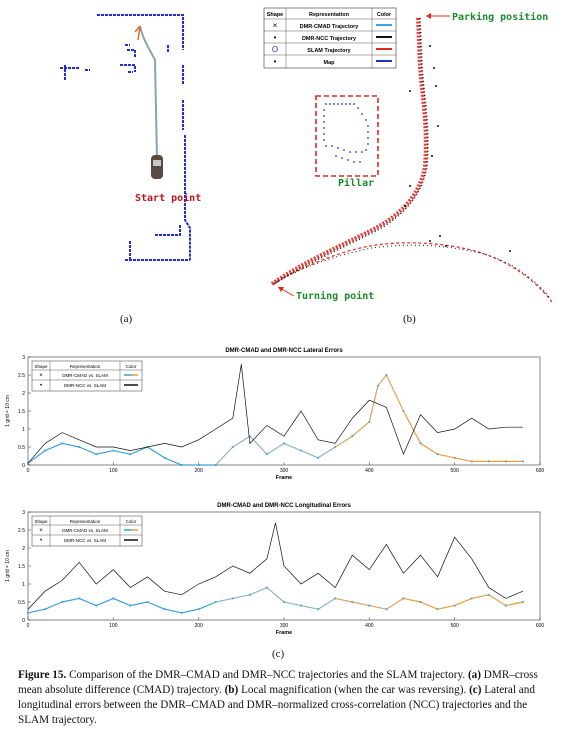  I want to click on map-points-b, so click(457, 148).